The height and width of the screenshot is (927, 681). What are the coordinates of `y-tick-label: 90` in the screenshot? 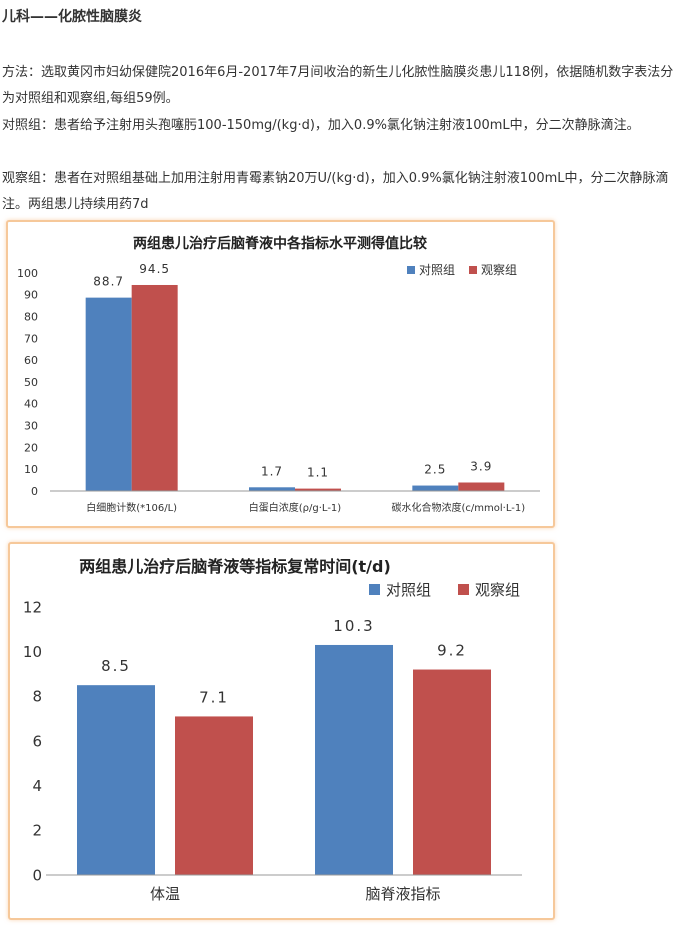 It's located at (31, 295).